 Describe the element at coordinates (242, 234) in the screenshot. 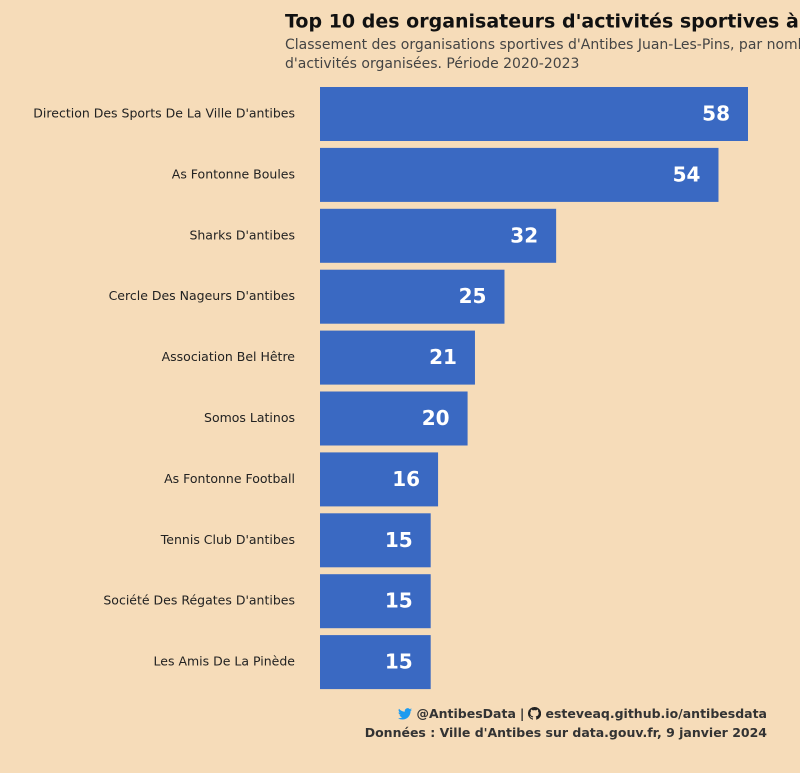

I see `category-label: Sharks D'antibes` at that location.